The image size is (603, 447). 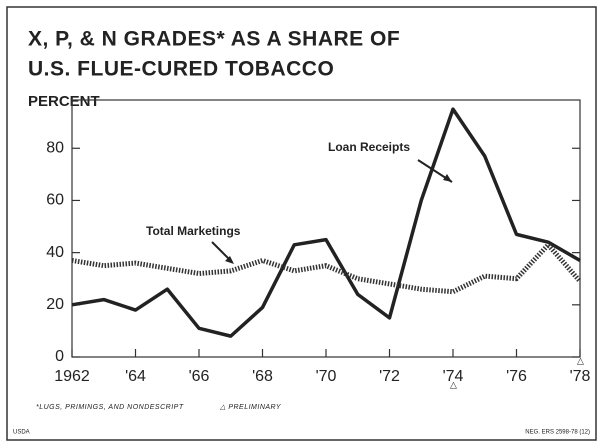 What do you see at coordinates (193, 231) in the screenshot?
I see `annotation: Total Marketings` at bounding box center [193, 231].